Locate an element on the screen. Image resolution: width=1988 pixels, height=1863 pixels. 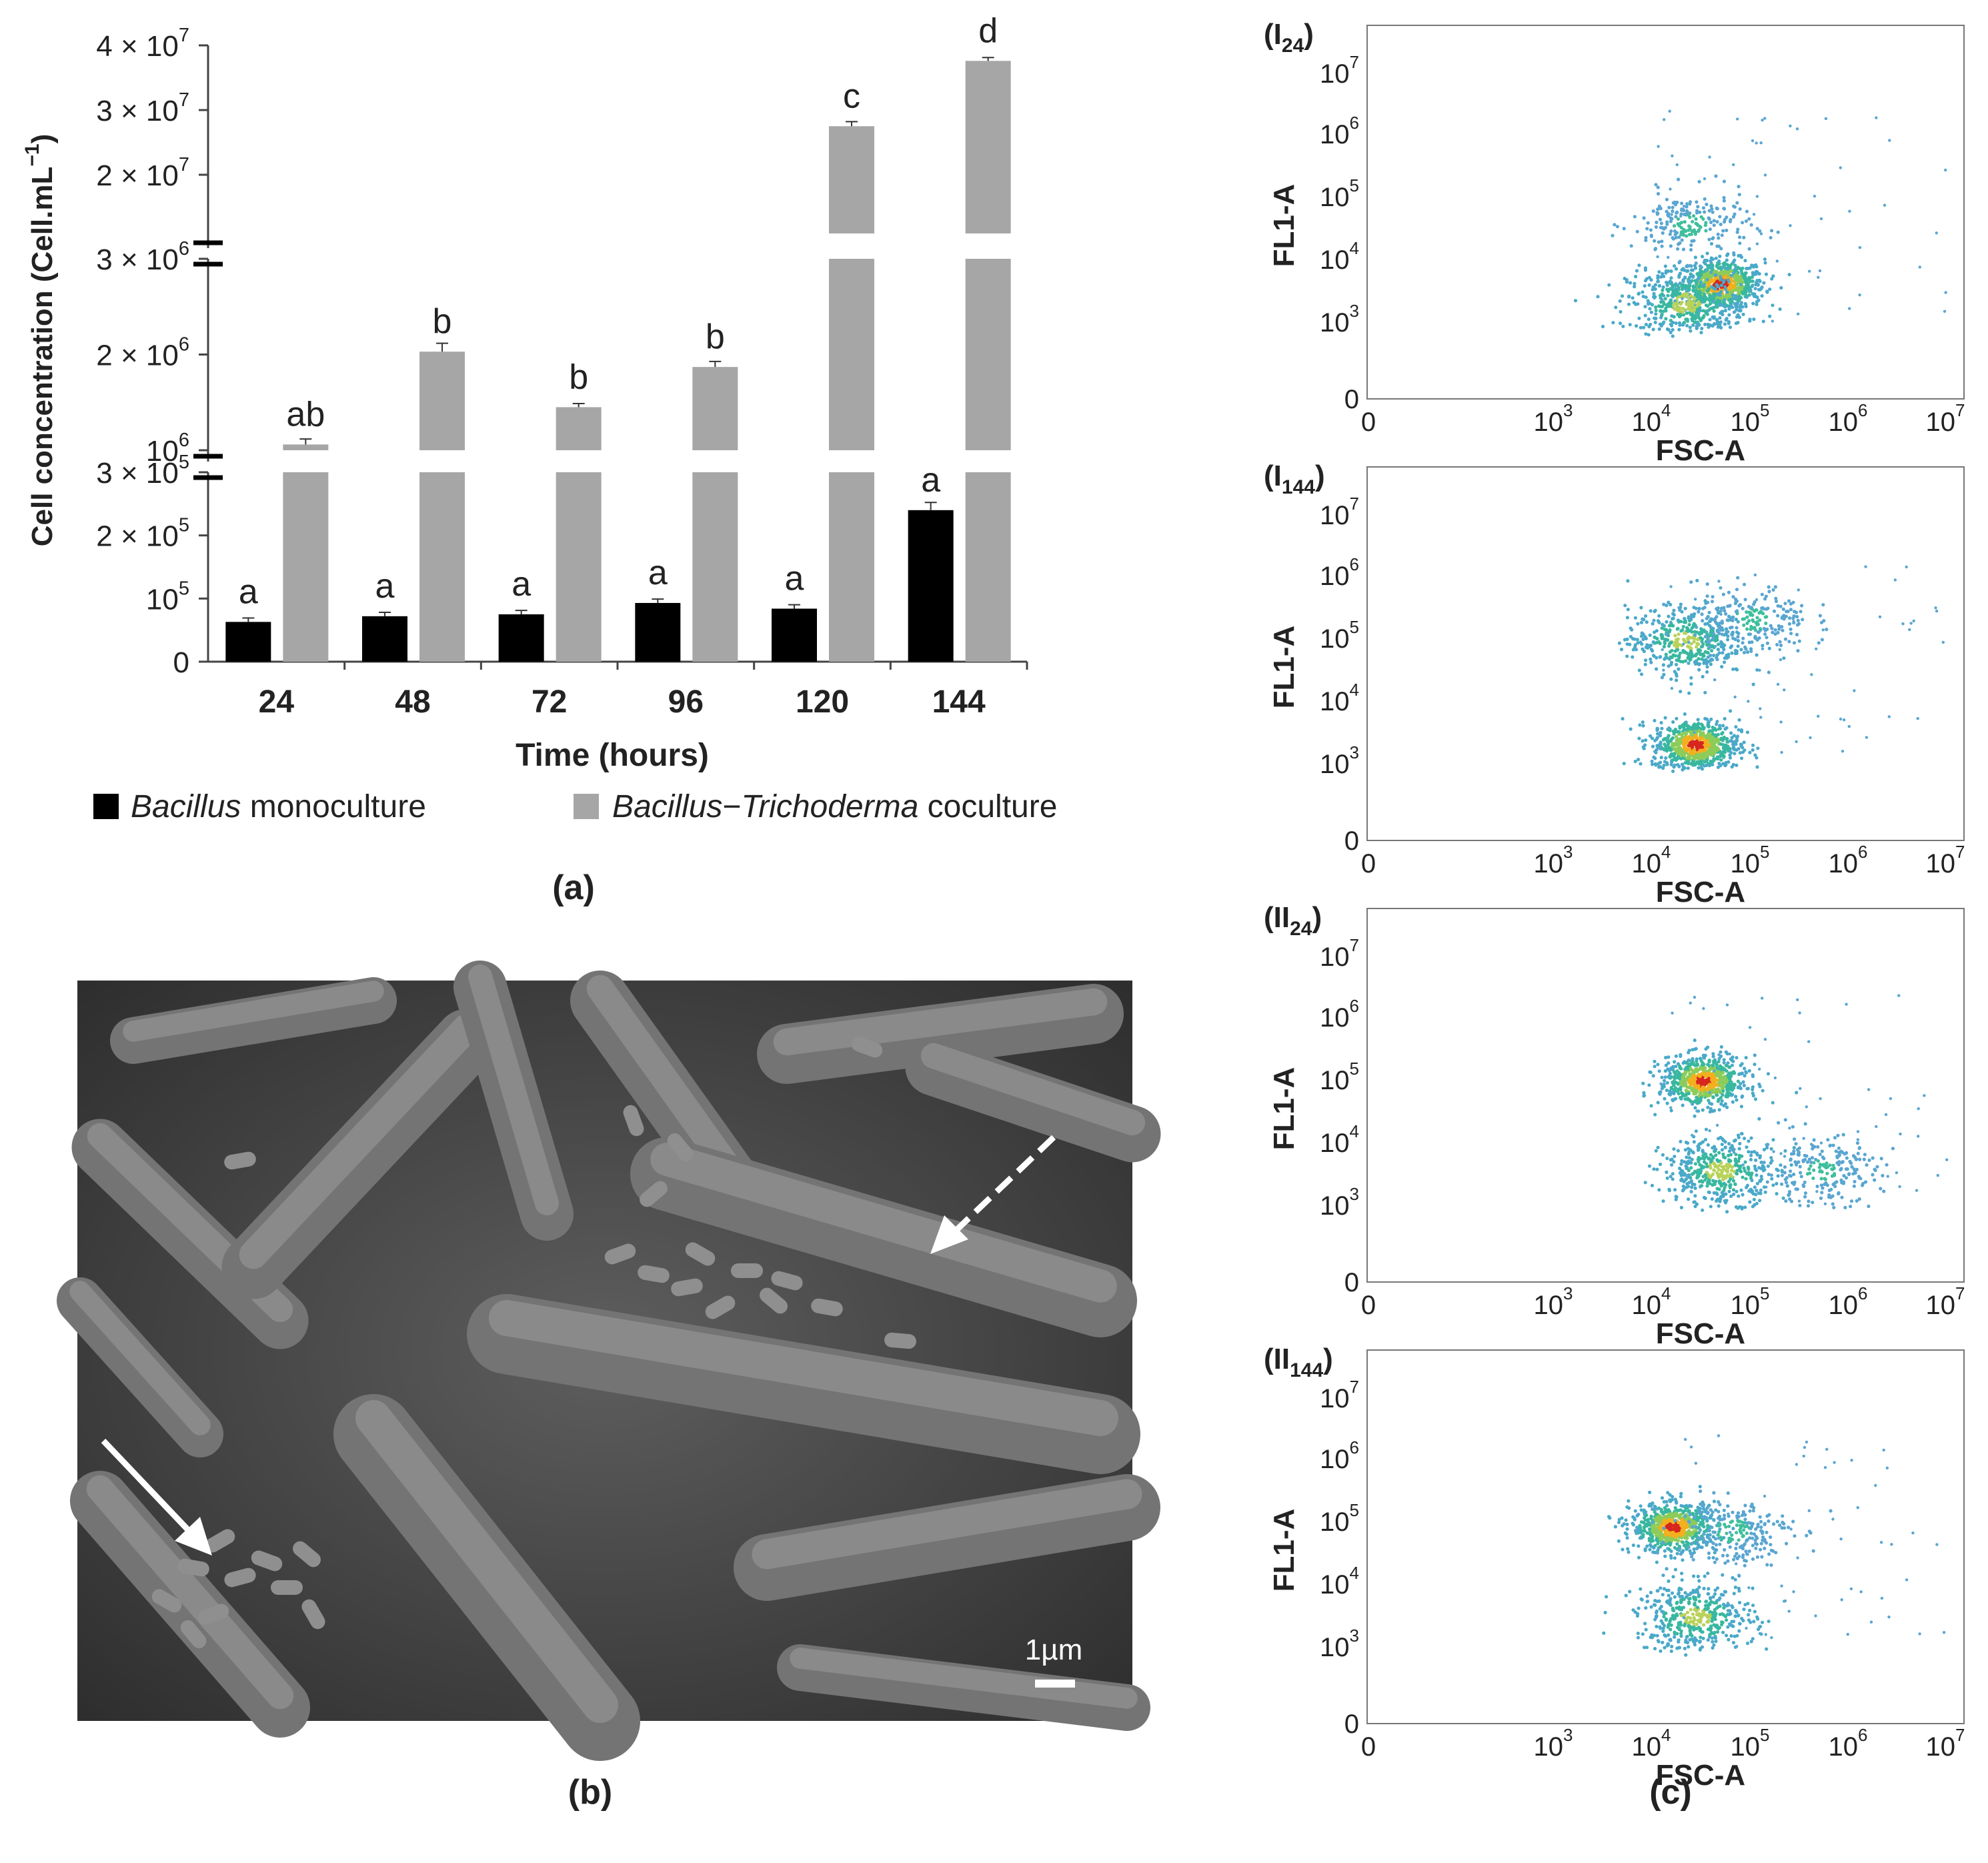
letter-mono: a is located at coordinates (385, 586).